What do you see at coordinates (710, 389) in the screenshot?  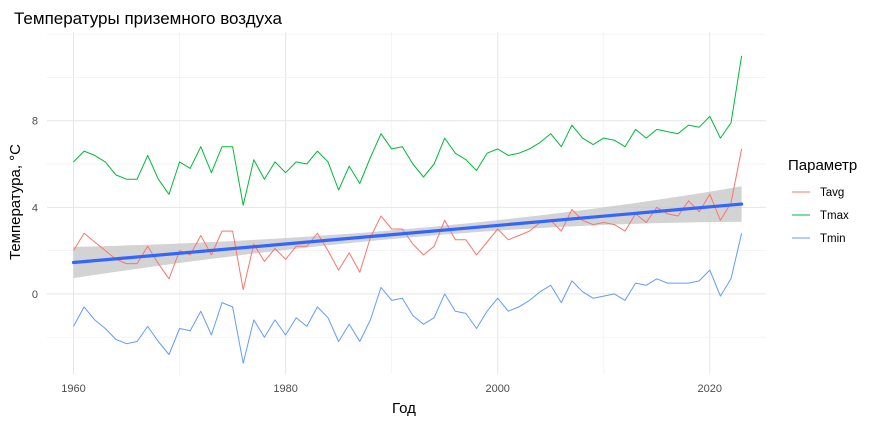 I see `x-tick-label: 2020` at bounding box center [710, 389].